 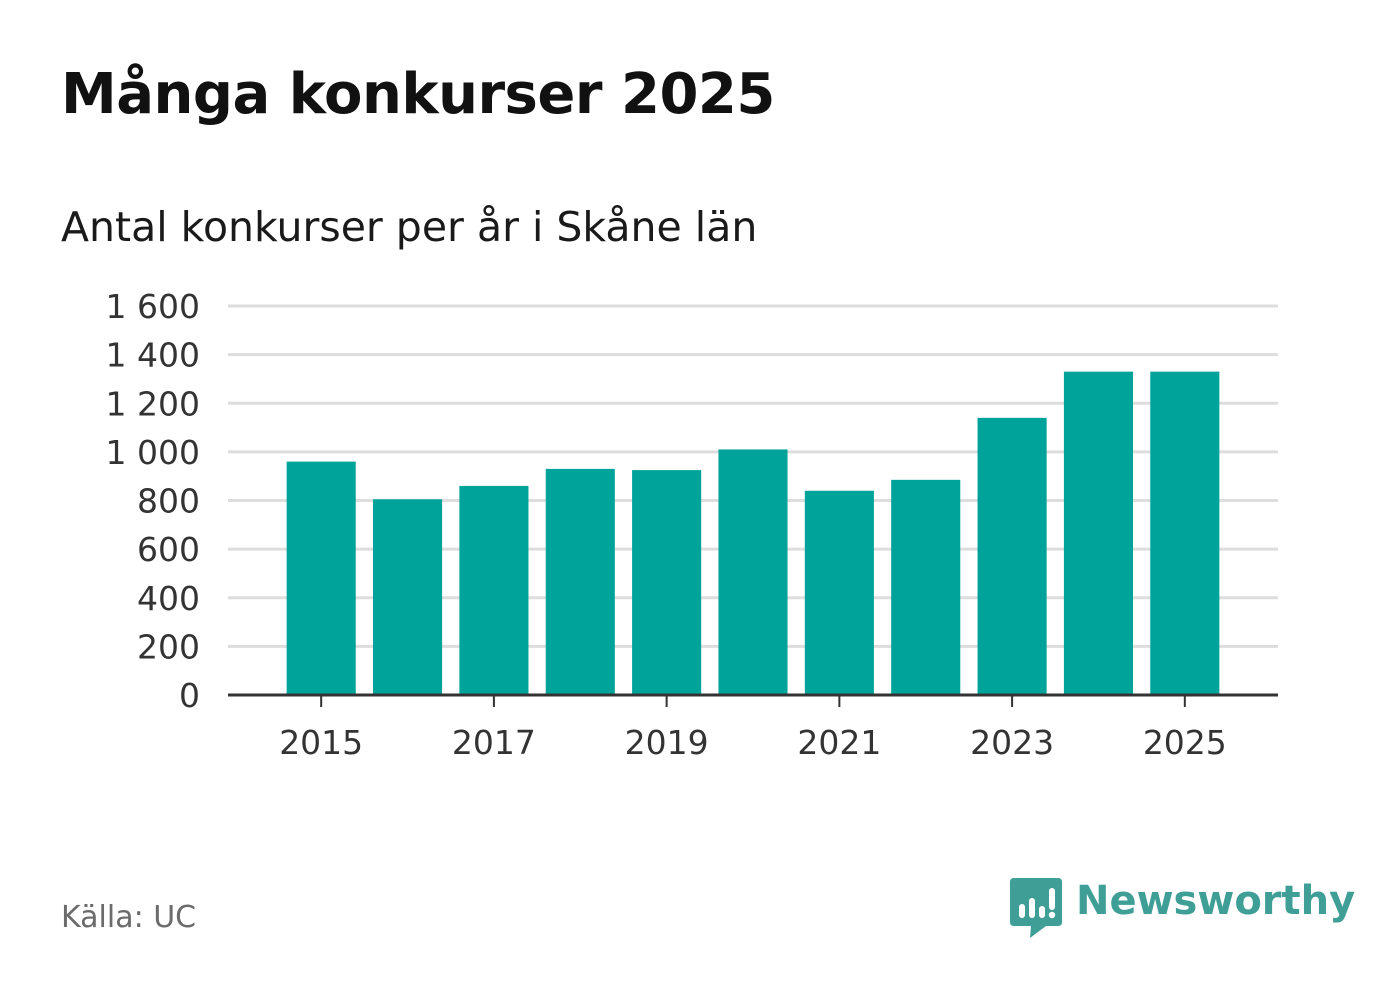 What do you see at coordinates (168, 598) in the screenshot?
I see `y-tick-label: 400` at bounding box center [168, 598].